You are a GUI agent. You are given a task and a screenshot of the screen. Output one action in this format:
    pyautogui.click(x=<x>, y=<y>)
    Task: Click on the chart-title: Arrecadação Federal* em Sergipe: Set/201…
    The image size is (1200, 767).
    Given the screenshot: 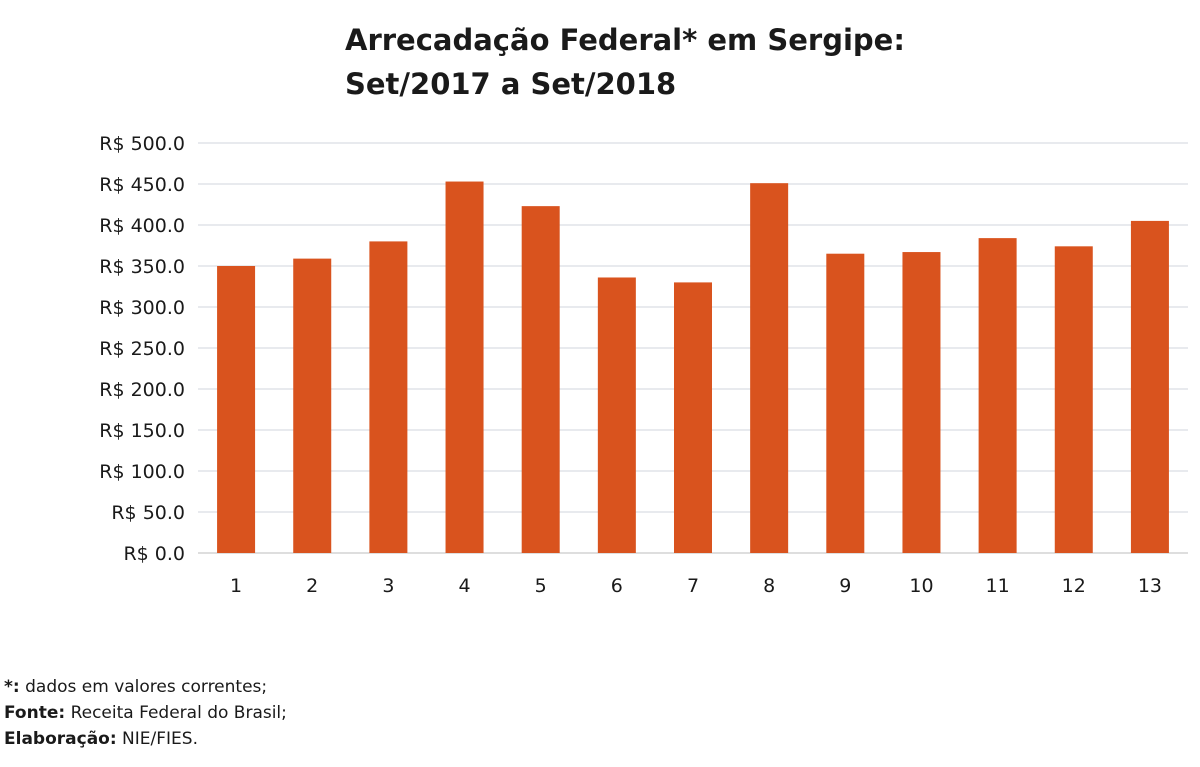 What is the action you would take?
    pyautogui.click(x=625, y=62)
    